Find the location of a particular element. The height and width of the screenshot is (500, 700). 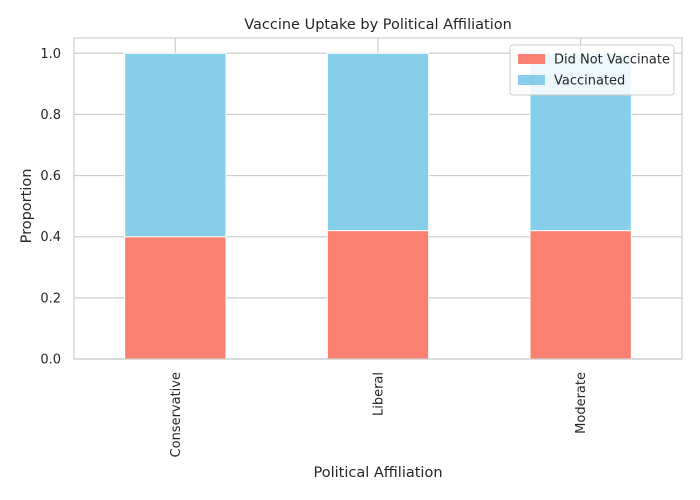

y-tick-label: 1.0 is located at coordinates (50, 54).